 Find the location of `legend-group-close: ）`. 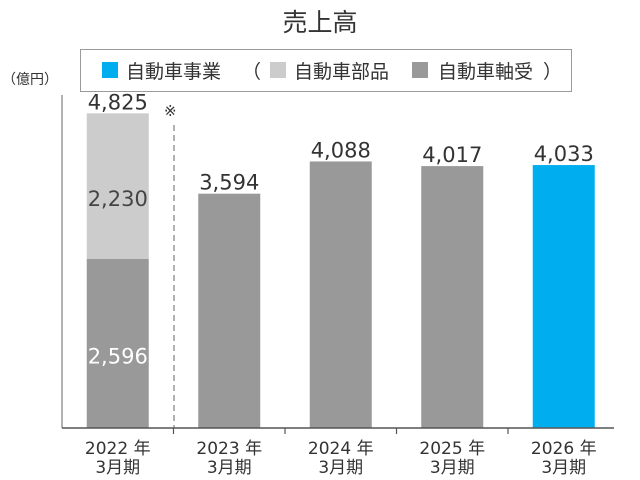

legend-group-close: ） is located at coordinates (552, 72).